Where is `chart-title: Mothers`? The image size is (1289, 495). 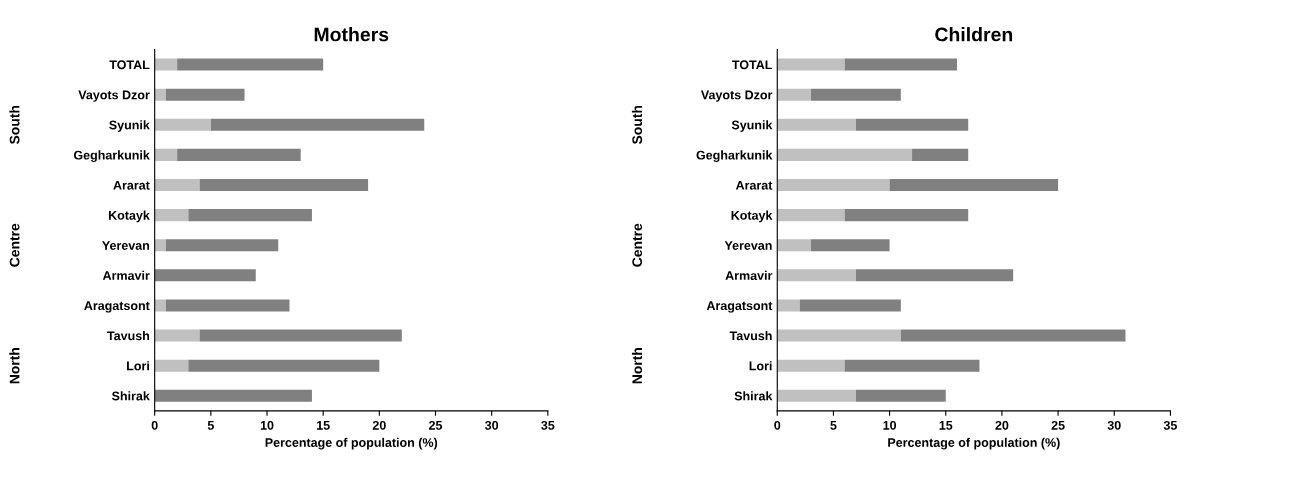 chart-title: Mothers is located at coordinates (351, 34).